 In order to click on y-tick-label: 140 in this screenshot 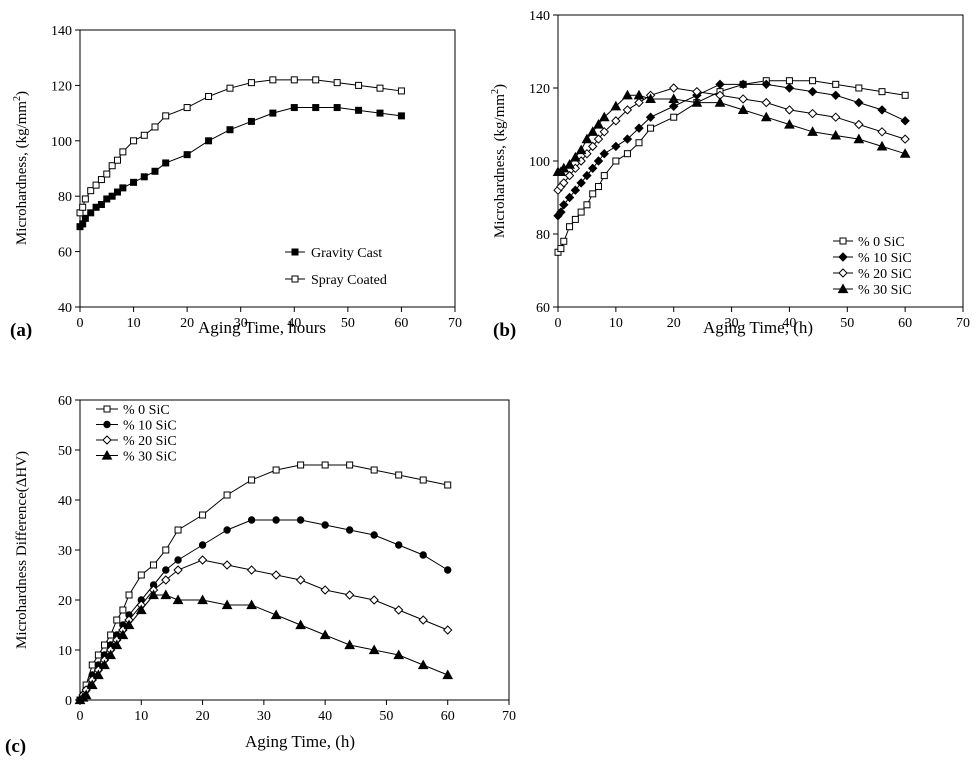, I will do `click(539, 16)`.